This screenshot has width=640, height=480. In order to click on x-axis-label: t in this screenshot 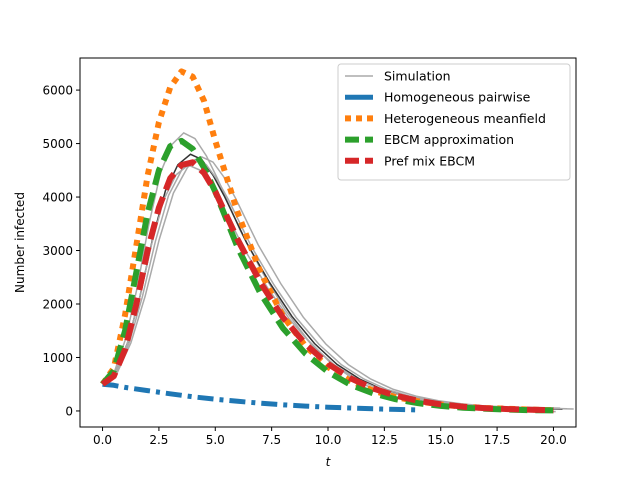, I will do `click(329, 462)`.